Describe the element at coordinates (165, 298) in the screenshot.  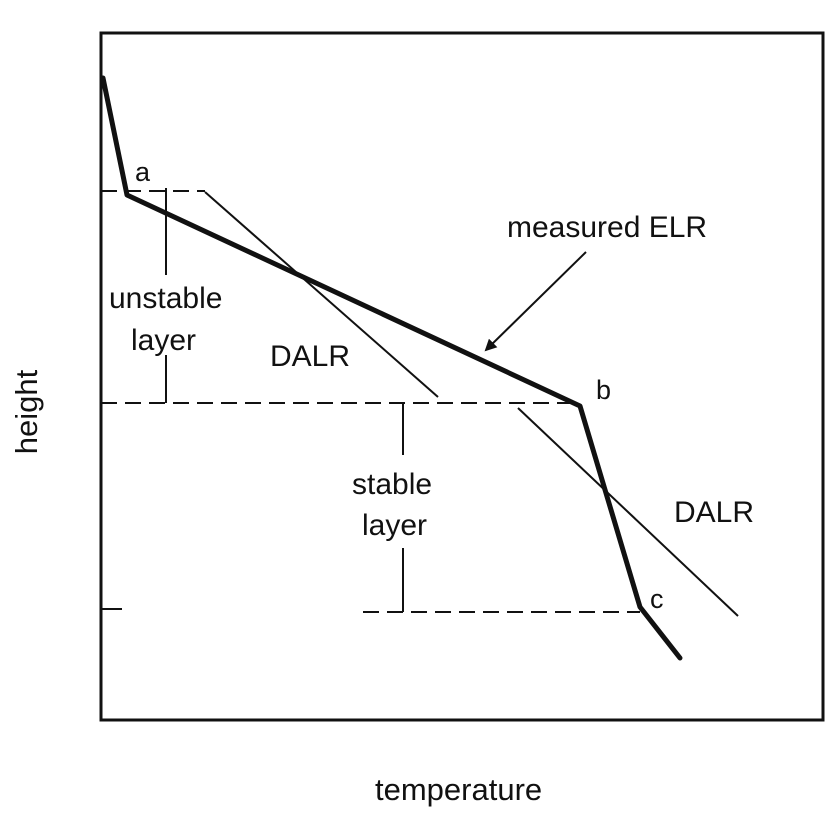
I see `unstable-layer-label-line1: unstable` at that location.